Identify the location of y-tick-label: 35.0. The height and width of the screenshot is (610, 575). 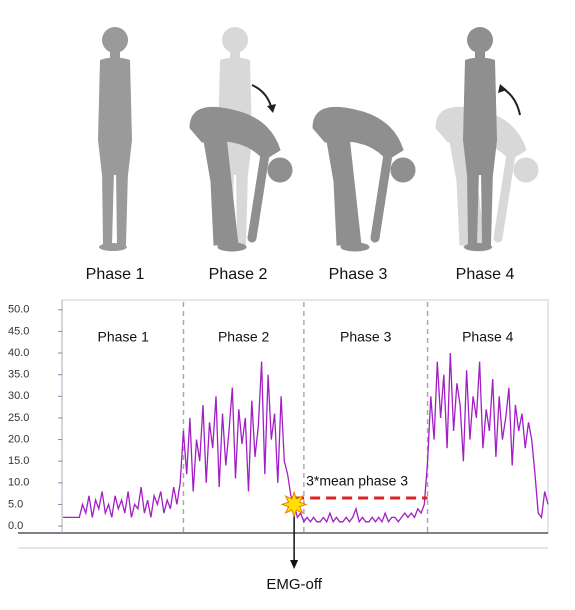
(18, 375).